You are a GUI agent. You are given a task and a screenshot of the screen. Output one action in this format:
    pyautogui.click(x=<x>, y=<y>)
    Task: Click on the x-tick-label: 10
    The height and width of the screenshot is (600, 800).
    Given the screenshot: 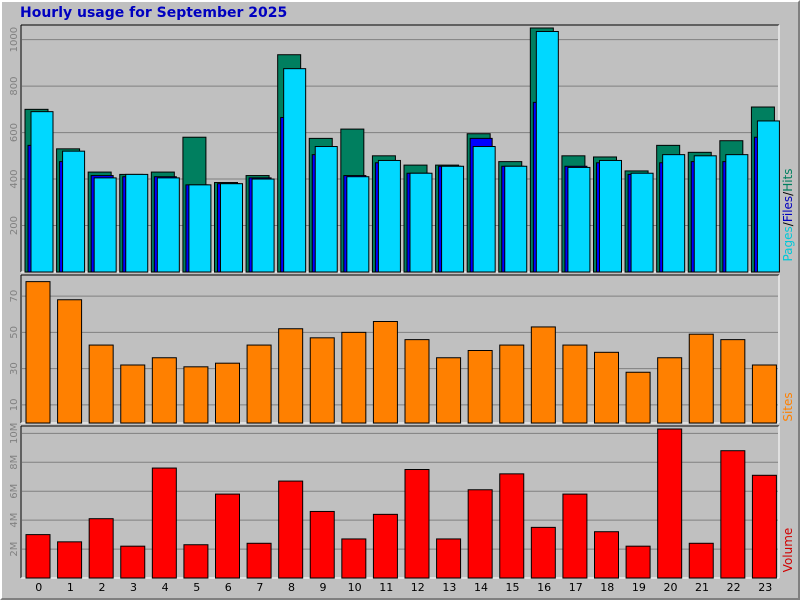 What is the action you would take?
    pyautogui.click(x=355, y=587)
    